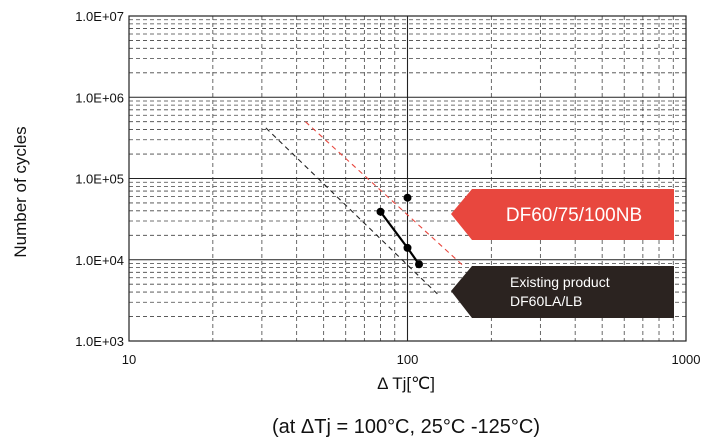  I want to click on x-tick-label: 1000, so click(686, 359).